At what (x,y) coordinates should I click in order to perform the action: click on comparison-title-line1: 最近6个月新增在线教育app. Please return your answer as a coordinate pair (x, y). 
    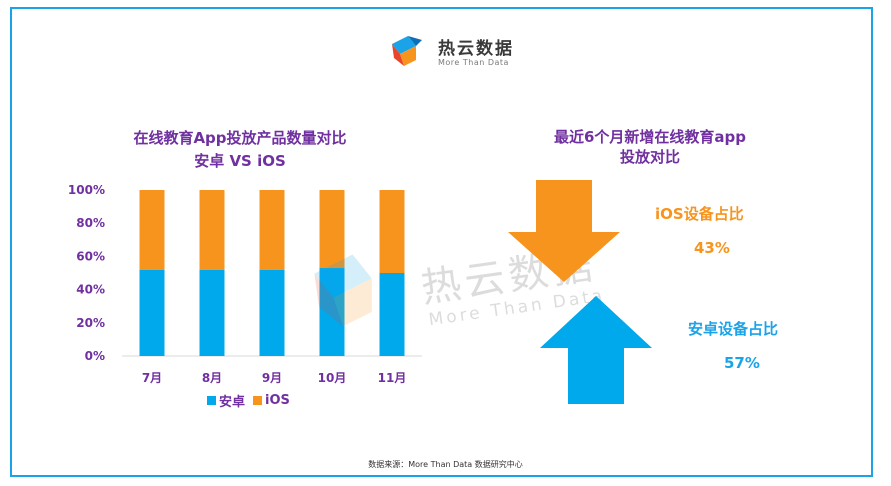
    Looking at the image, I should click on (650, 137).